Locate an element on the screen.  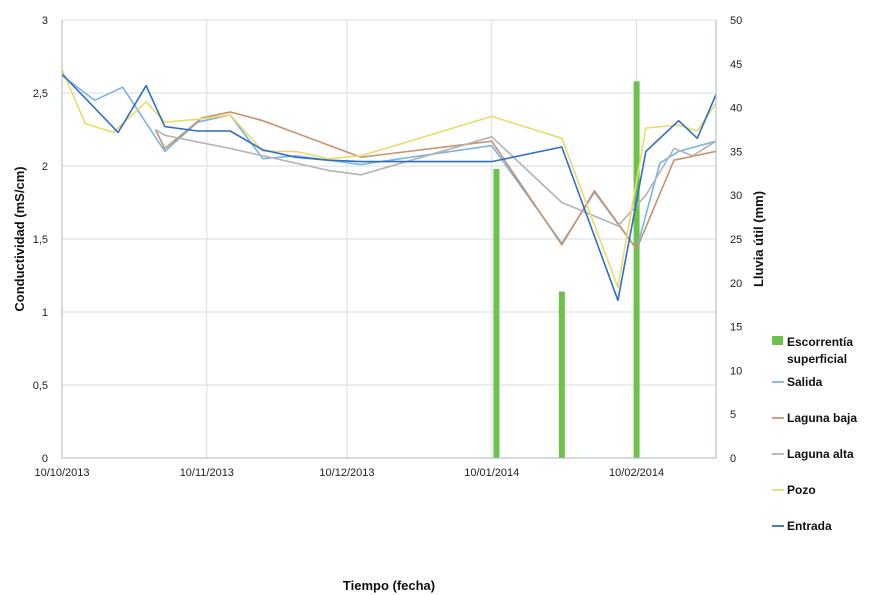
y2-tick-label: 25 is located at coordinates (736, 240).